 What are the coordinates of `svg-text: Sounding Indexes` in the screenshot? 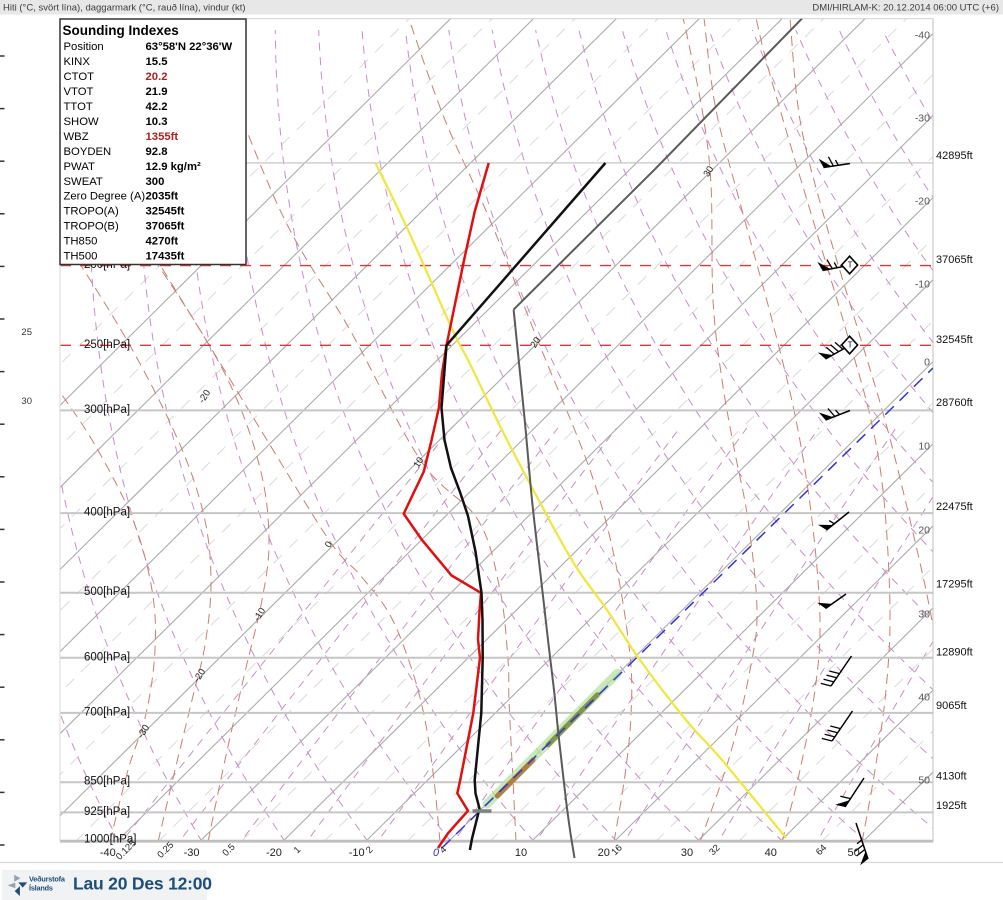 It's located at (121, 30).